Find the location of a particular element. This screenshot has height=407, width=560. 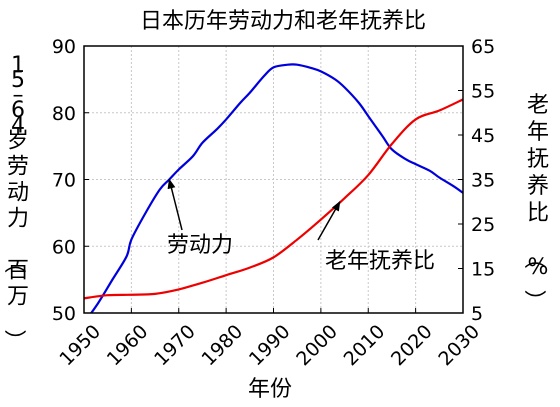

y-right-tick-label: 25 is located at coordinates (483, 225).